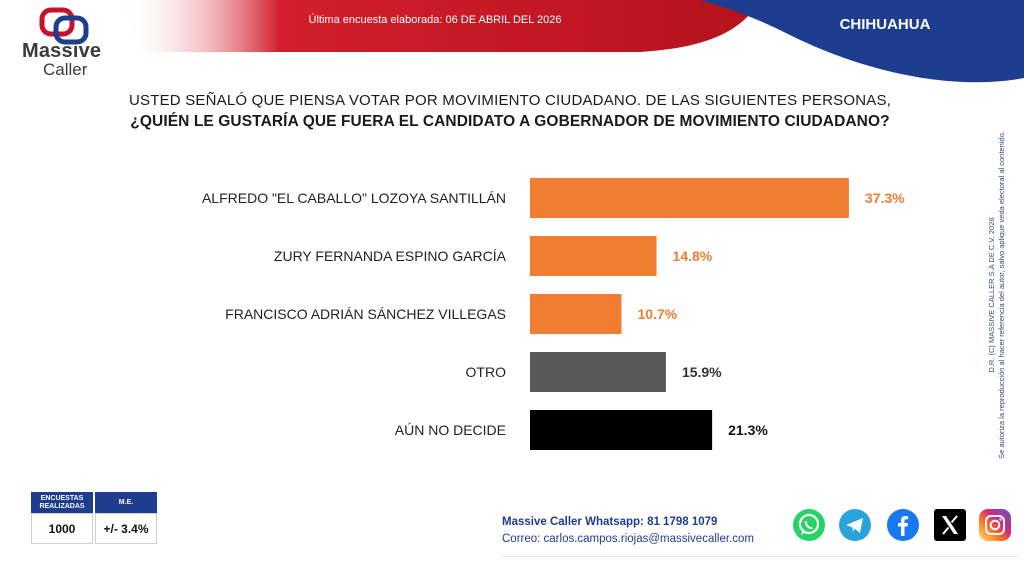 Image resolution: width=1024 pixels, height=570 pixels. What do you see at coordinates (390, 256) in the screenshot?
I see `category-label: ZURY FERNANDA ESPINO GARCÍA` at bounding box center [390, 256].